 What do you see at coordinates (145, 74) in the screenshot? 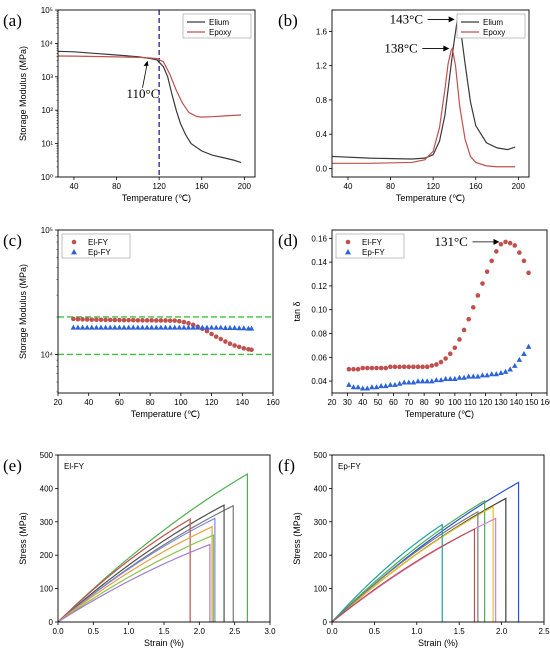
I see `annotation-arrow` at bounding box center [145, 74].